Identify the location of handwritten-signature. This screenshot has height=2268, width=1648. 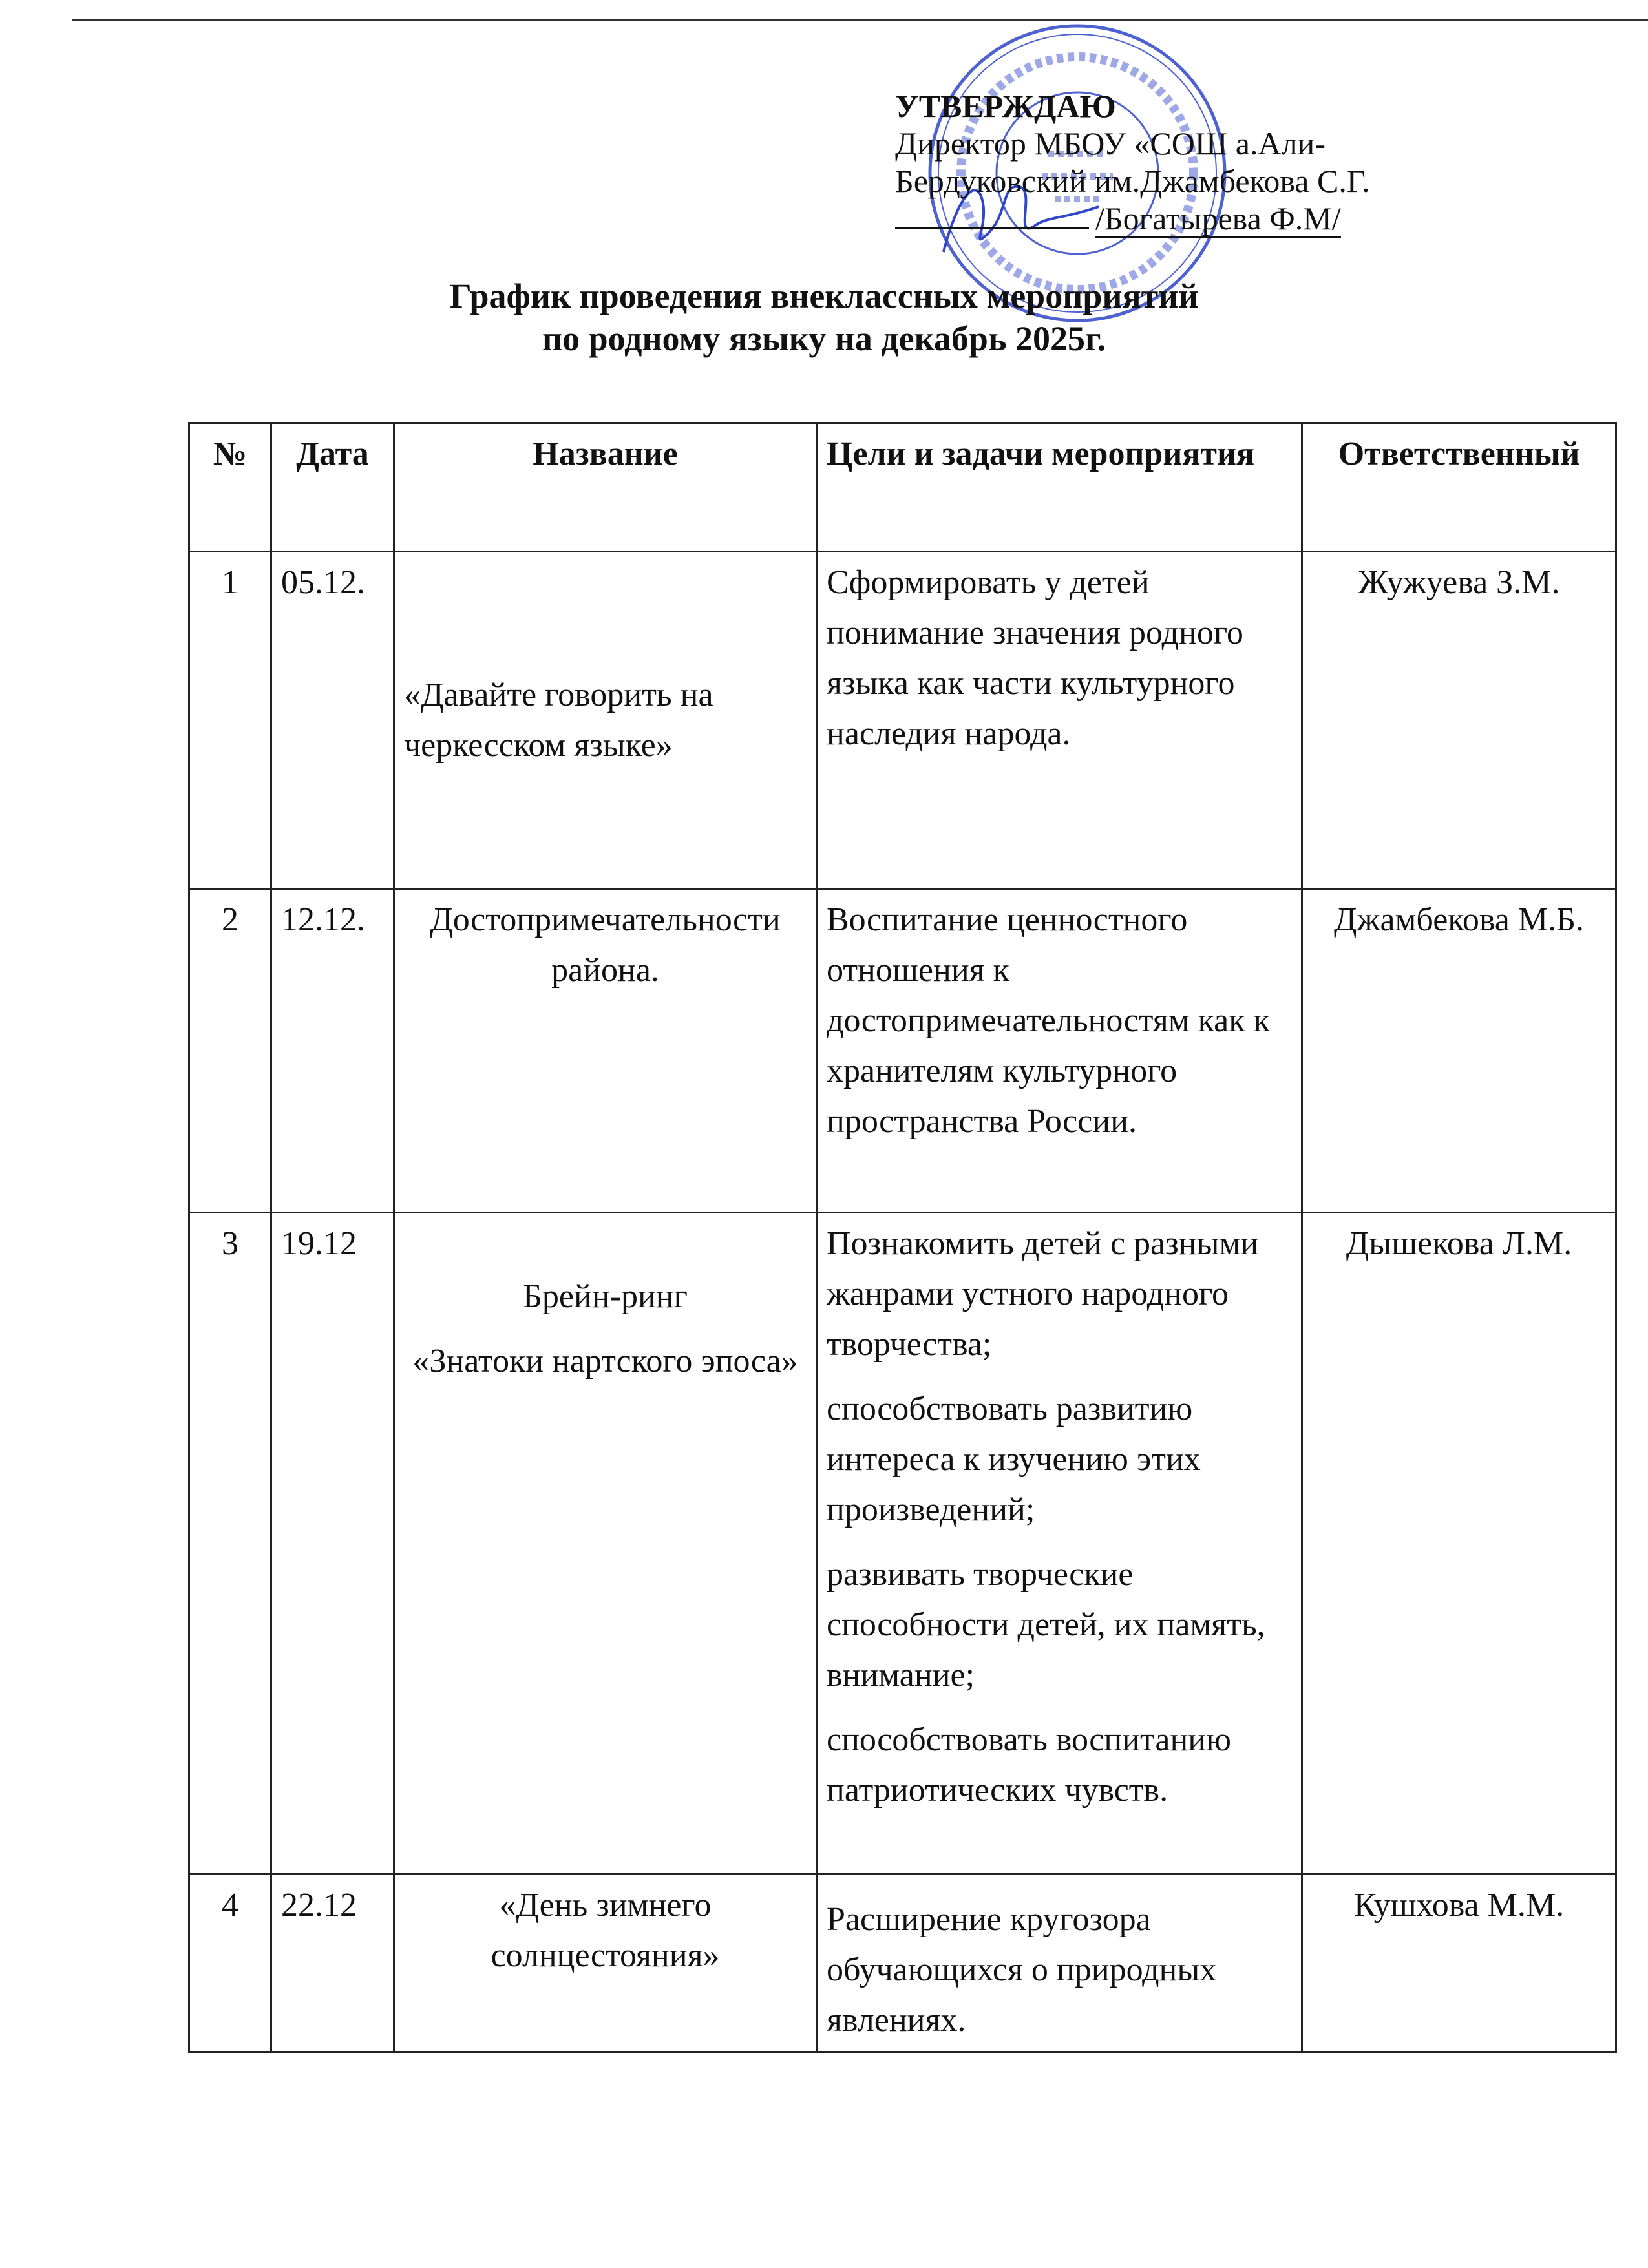
(1020, 219).